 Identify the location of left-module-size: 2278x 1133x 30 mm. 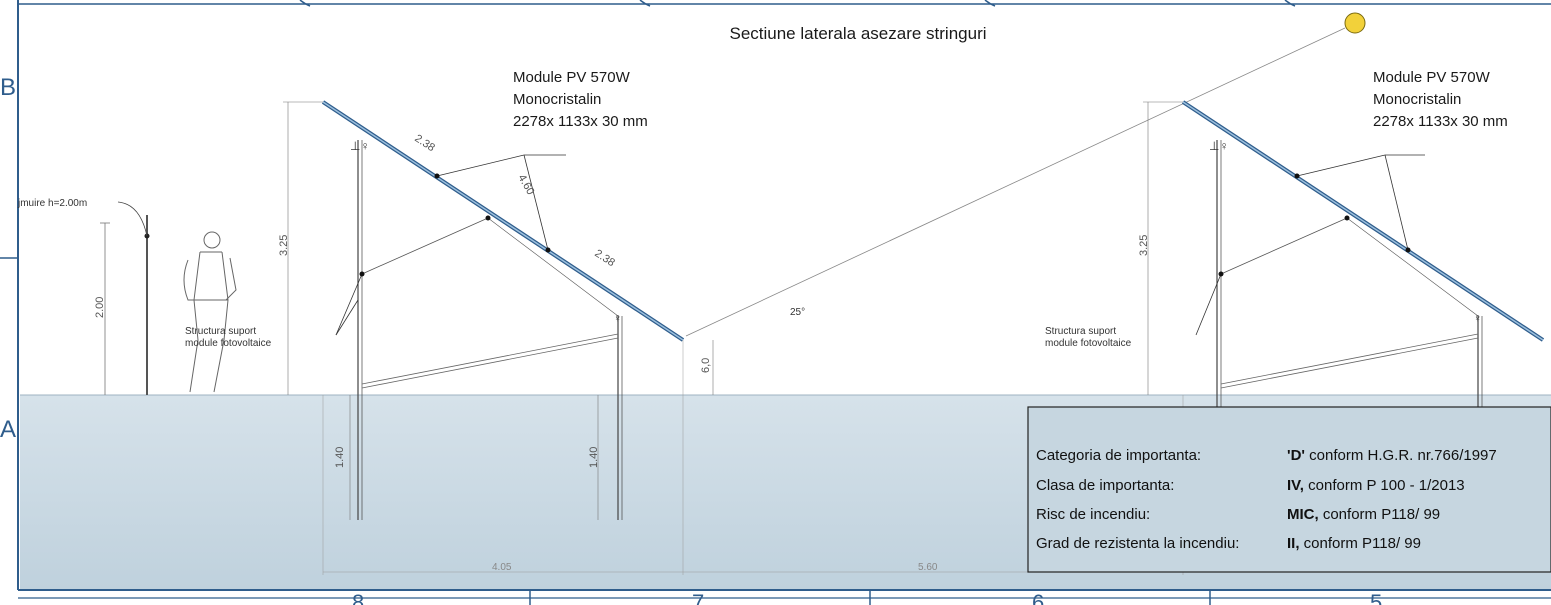
(580, 121).